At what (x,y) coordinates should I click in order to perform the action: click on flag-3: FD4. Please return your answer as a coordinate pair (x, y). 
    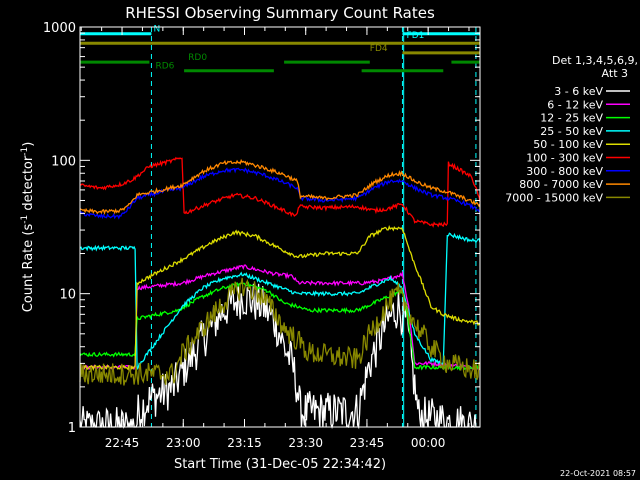
    Looking at the image, I should click on (425, 49).